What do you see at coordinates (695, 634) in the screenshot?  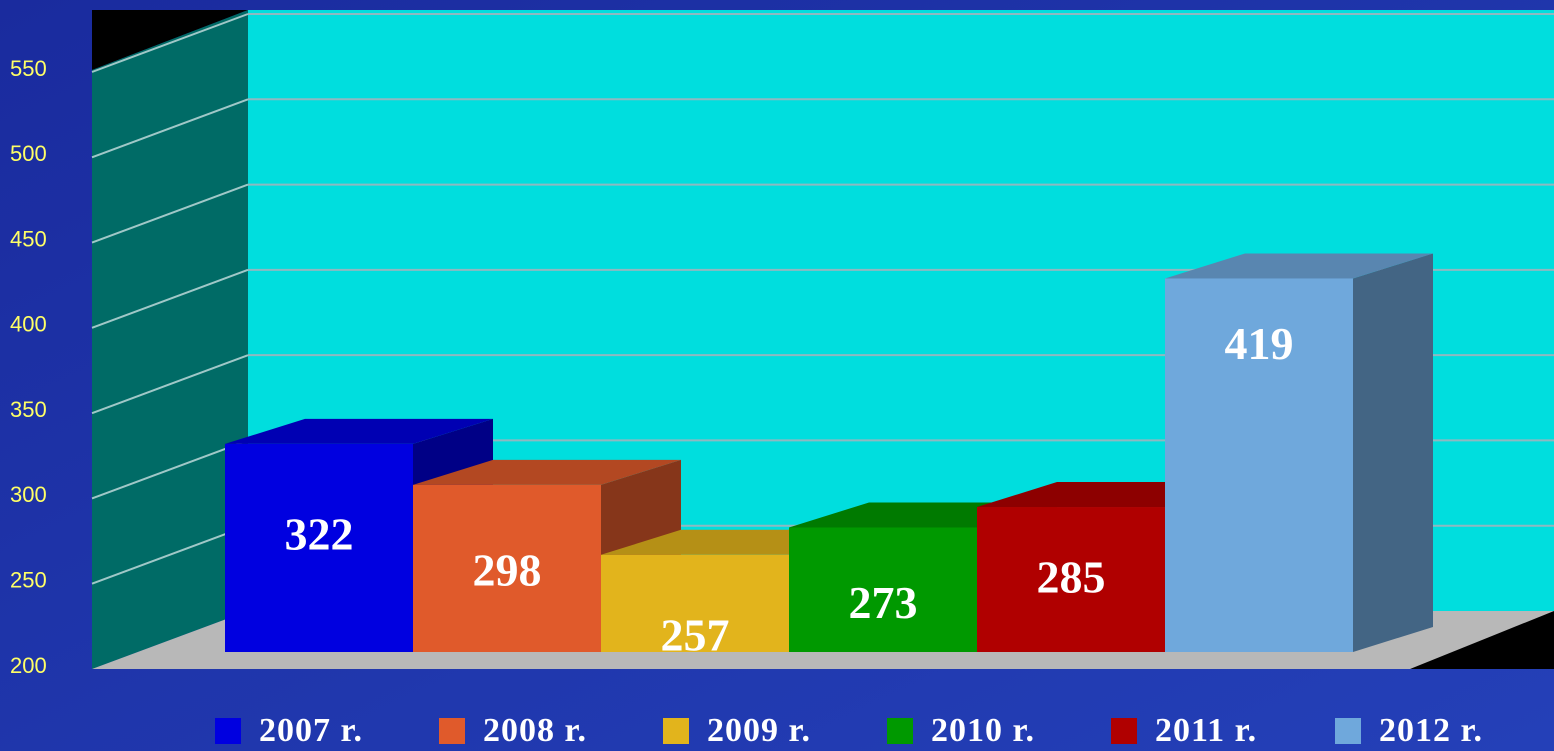 I see `data-label: 257` at bounding box center [695, 634].